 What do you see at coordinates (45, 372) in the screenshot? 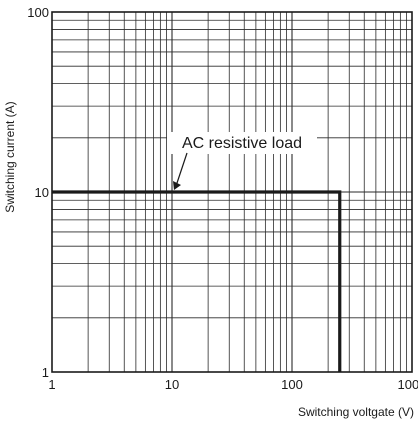
I see `y-tick-label: 1` at bounding box center [45, 372].